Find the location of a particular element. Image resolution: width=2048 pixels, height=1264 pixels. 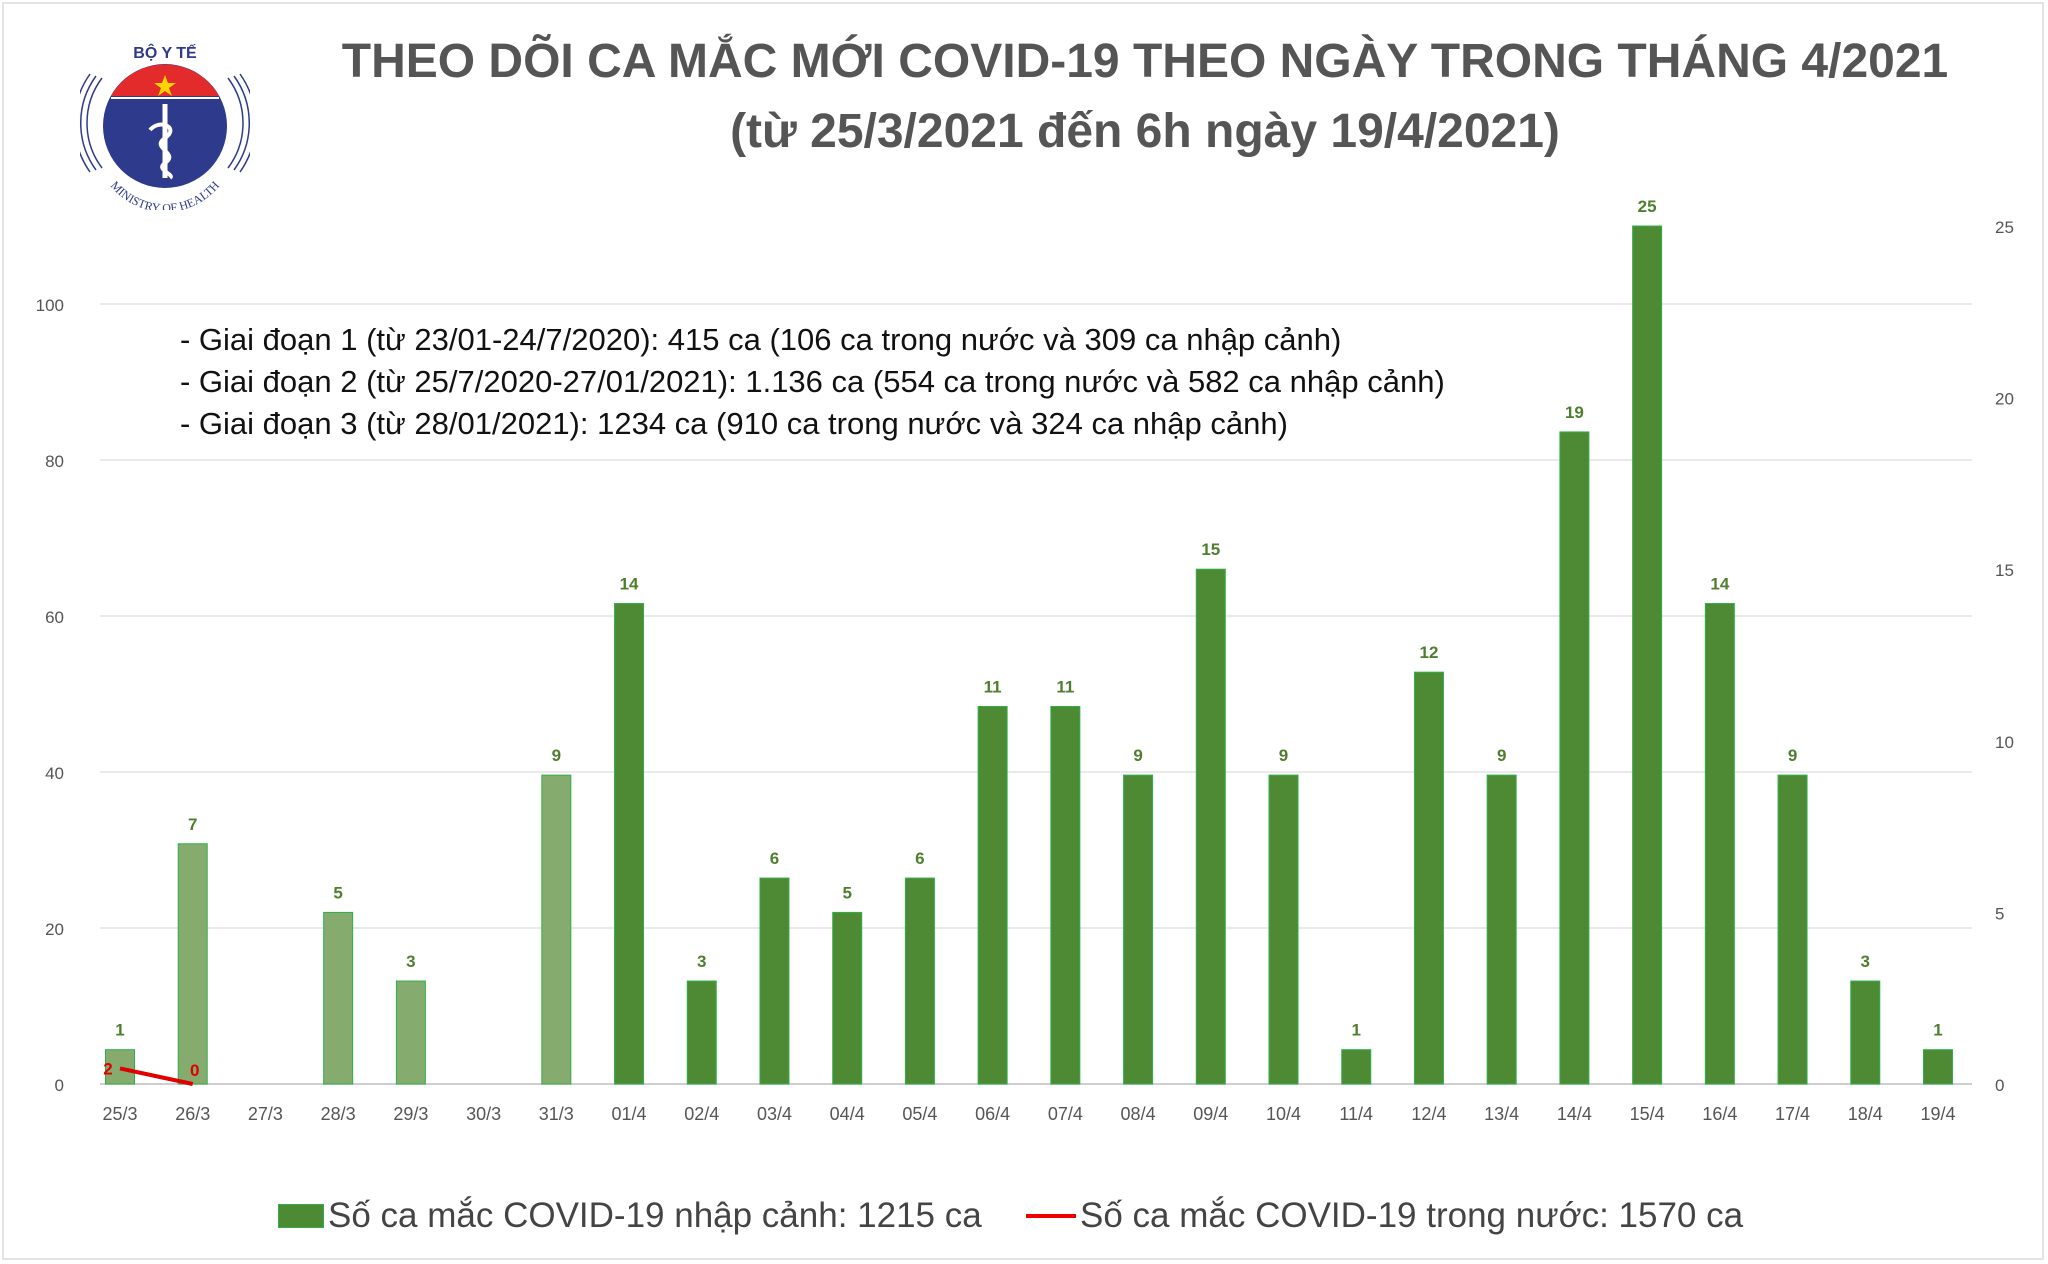

left-axis-tick-label: 20 is located at coordinates (54, 929).